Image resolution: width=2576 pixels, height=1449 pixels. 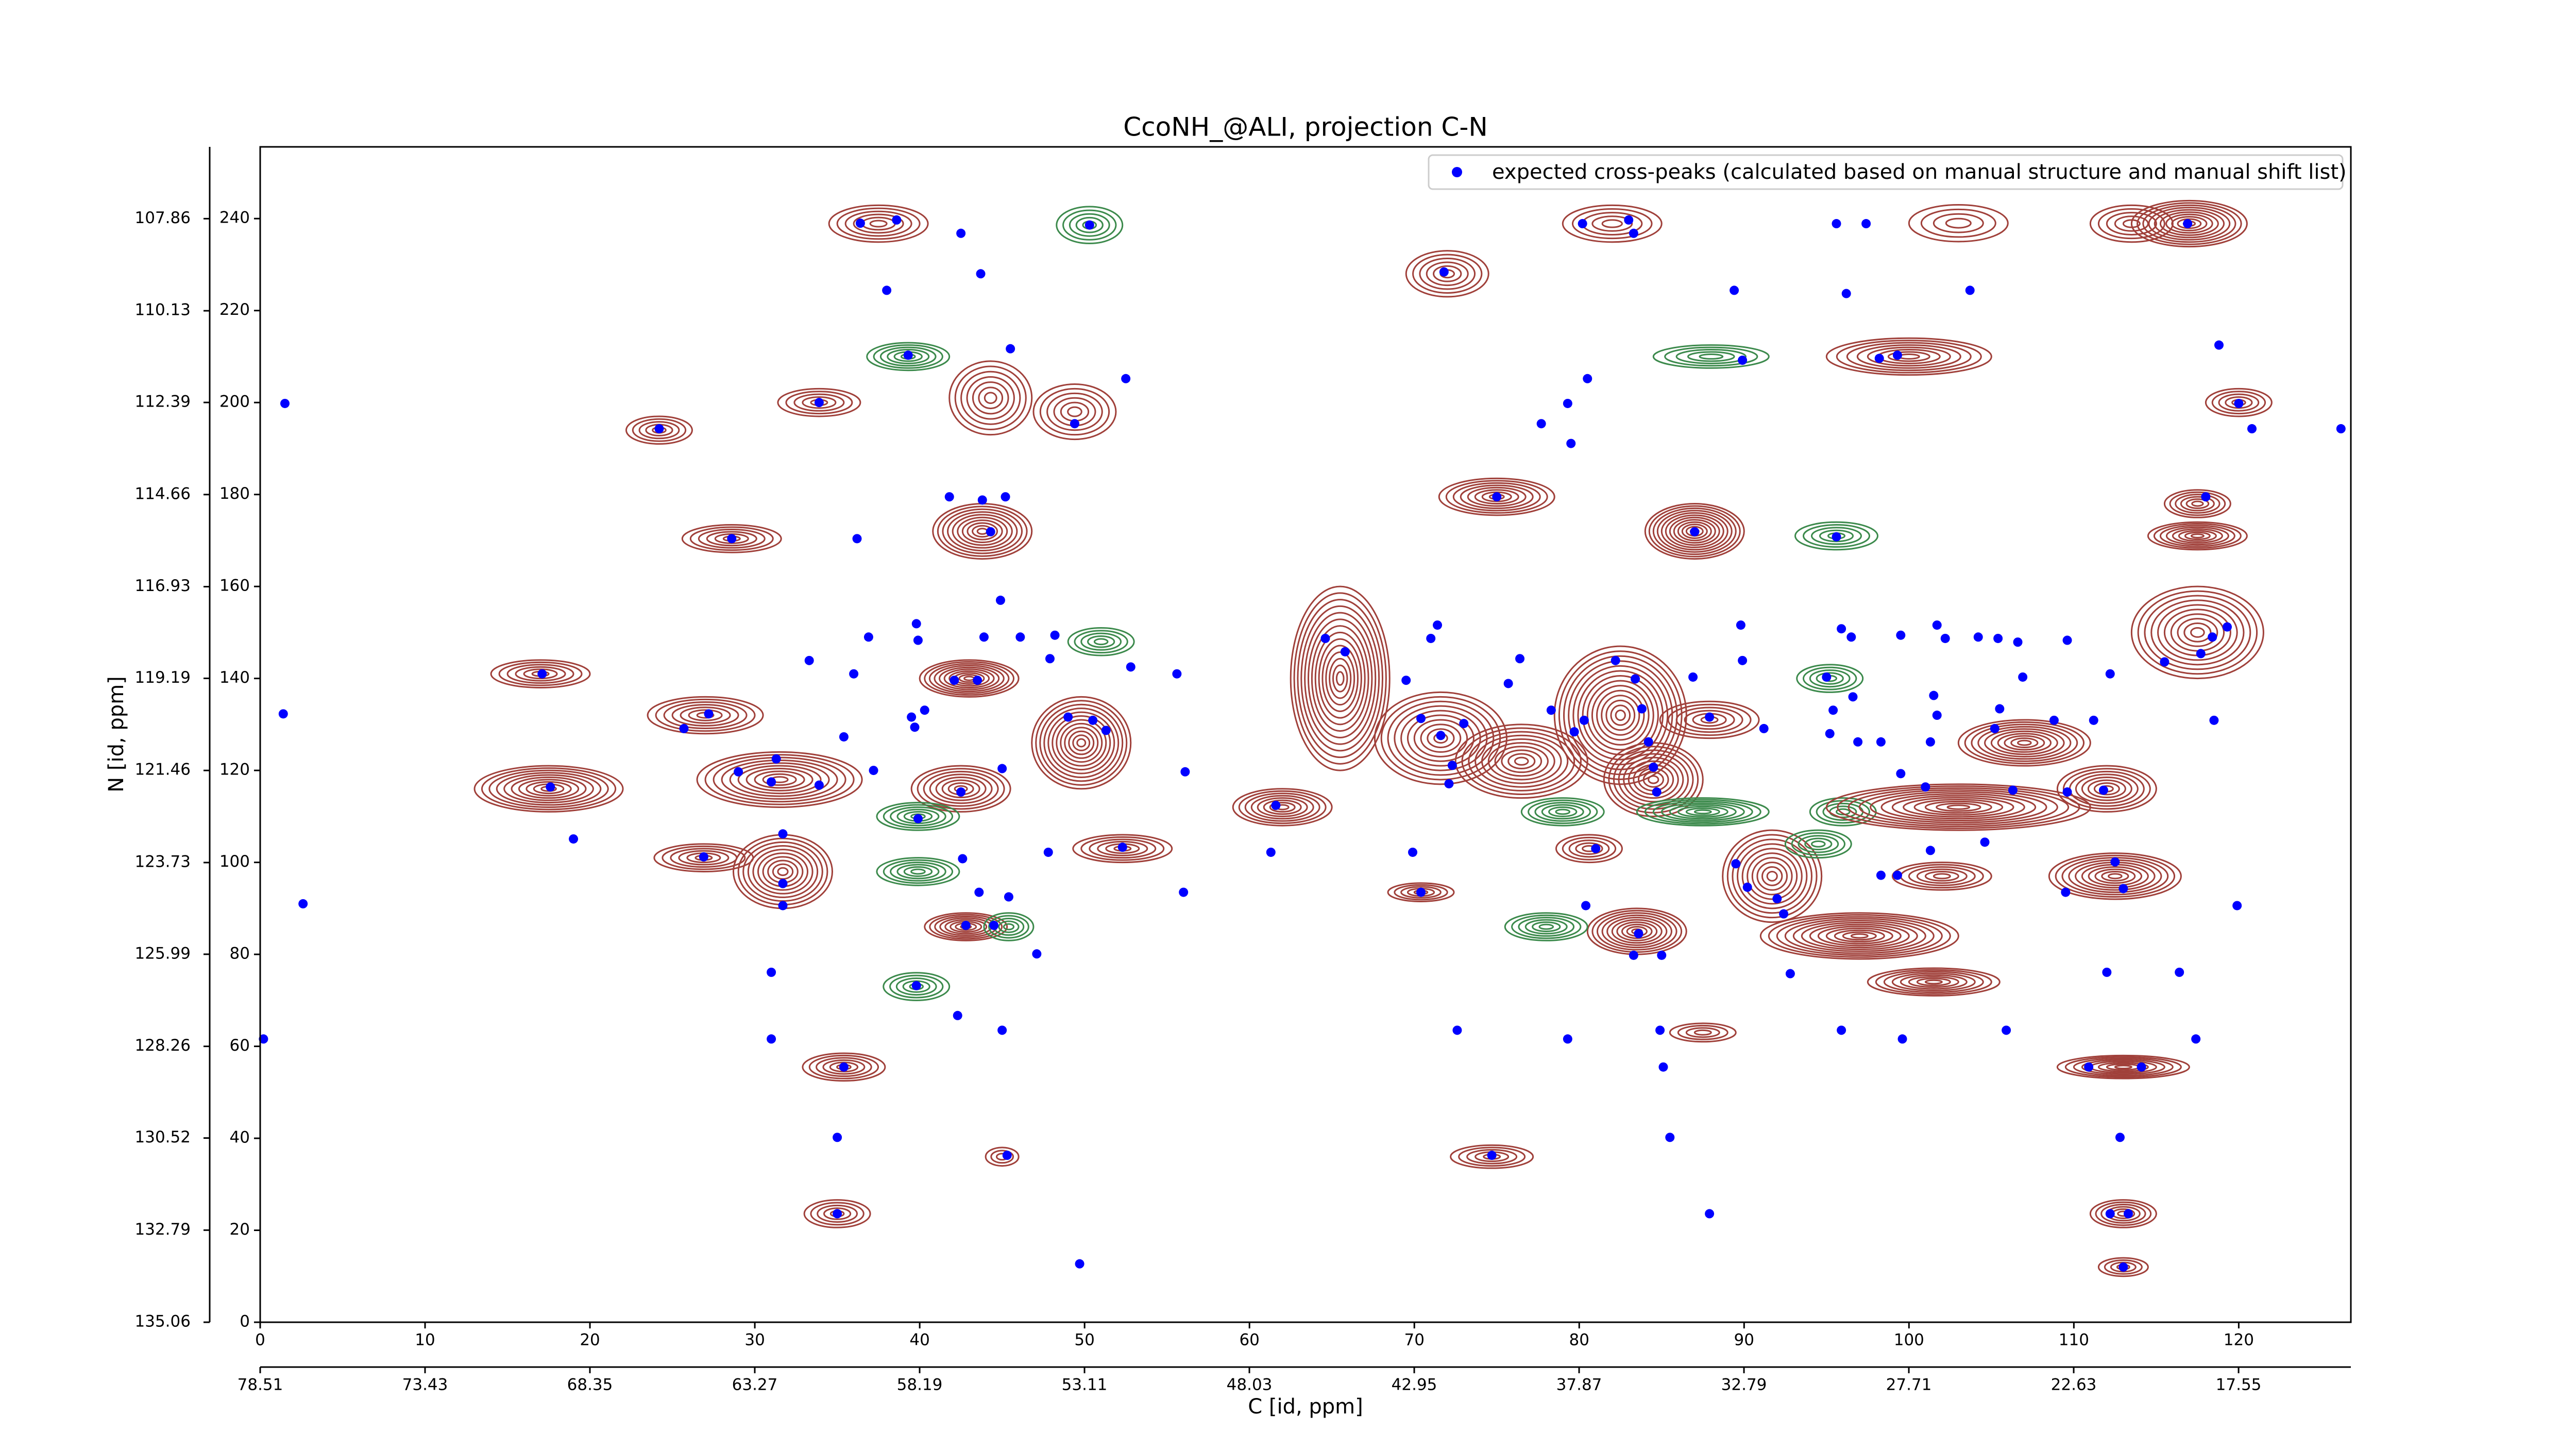 I want to click on y2-tick-label: 128.26, so click(x=163, y=1045).